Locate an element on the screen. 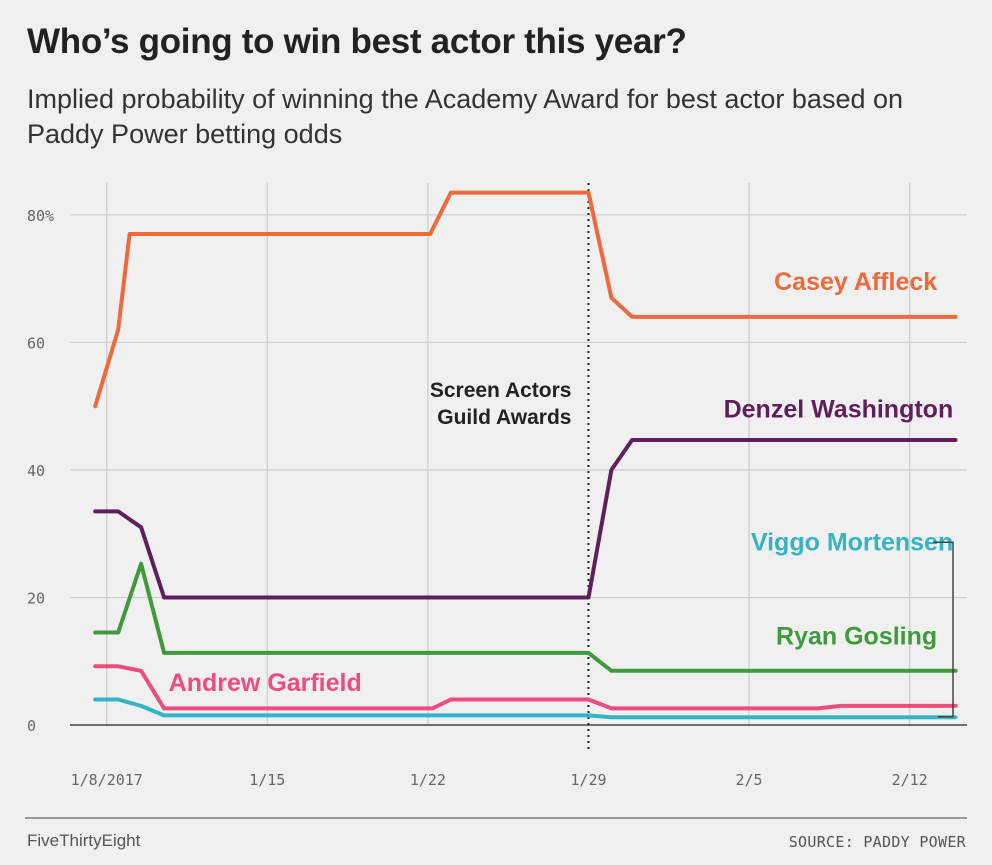 This screenshot has width=992, height=865. x-tick-label: 2/5 is located at coordinates (749, 780).